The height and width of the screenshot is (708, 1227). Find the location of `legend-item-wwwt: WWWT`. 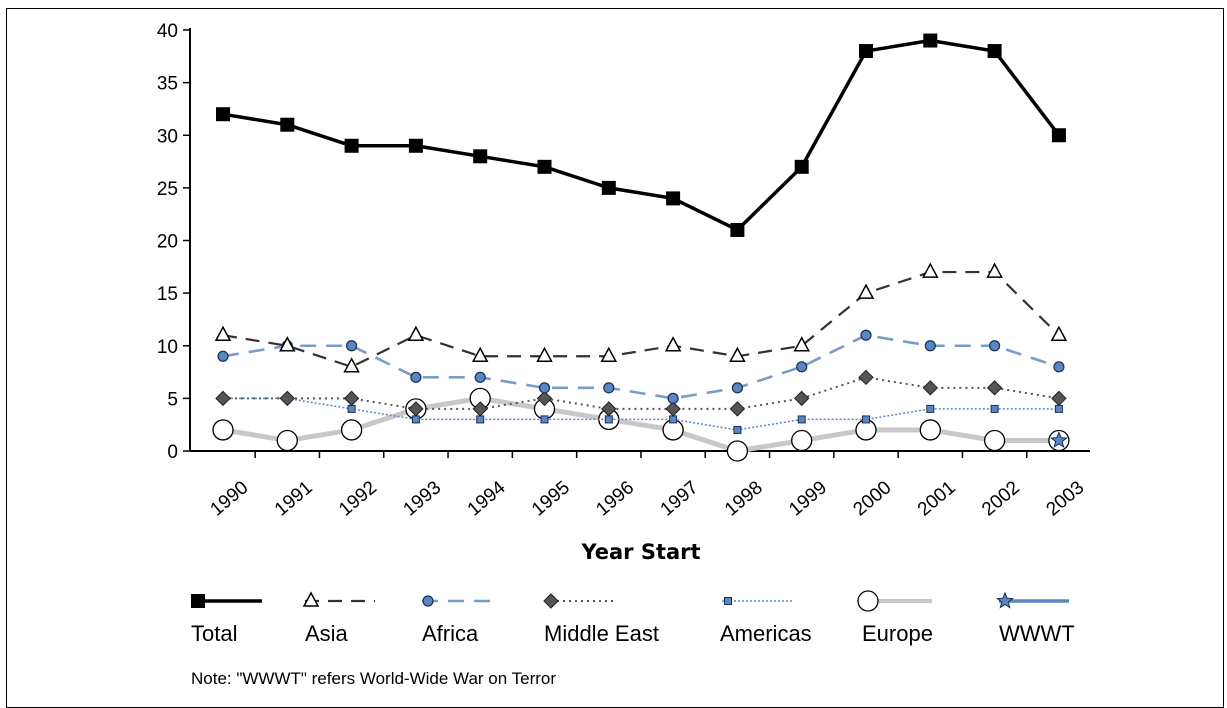

legend-item-wwwt: WWWT is located at coordinates (1035, 618).